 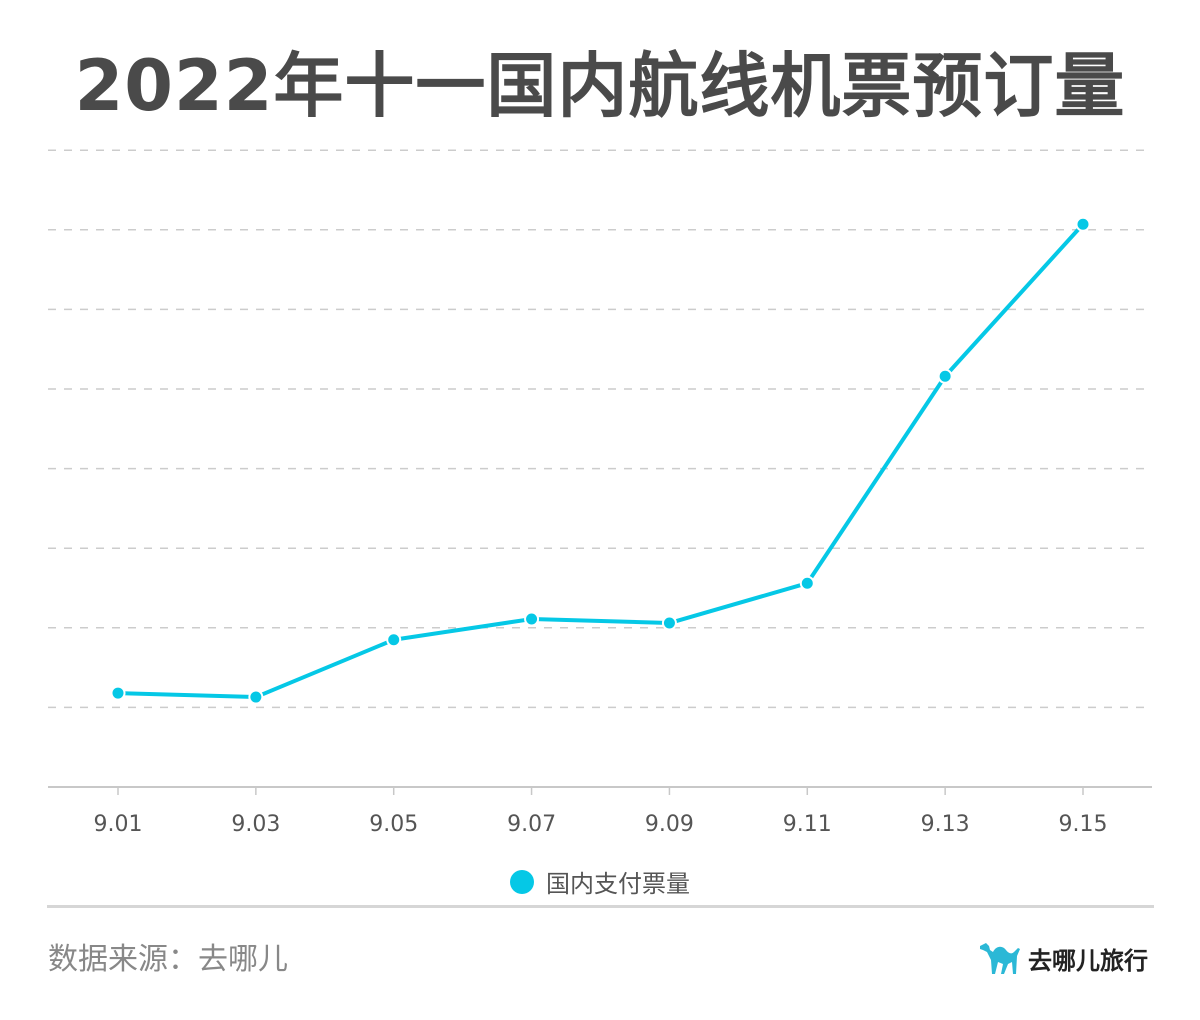 I want to click on x-tick-label: 9.03, so click(x=255, y=824).